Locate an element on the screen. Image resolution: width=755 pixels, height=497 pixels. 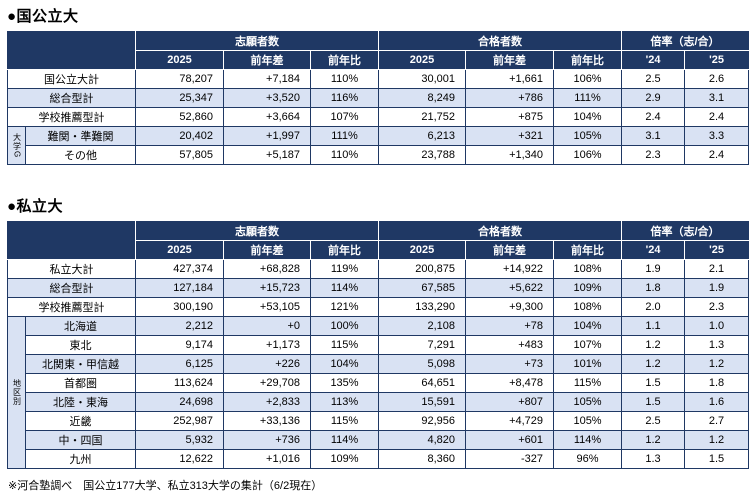
accepted-yoy-diff-cell: +78 is located at coordinates (510, 326).